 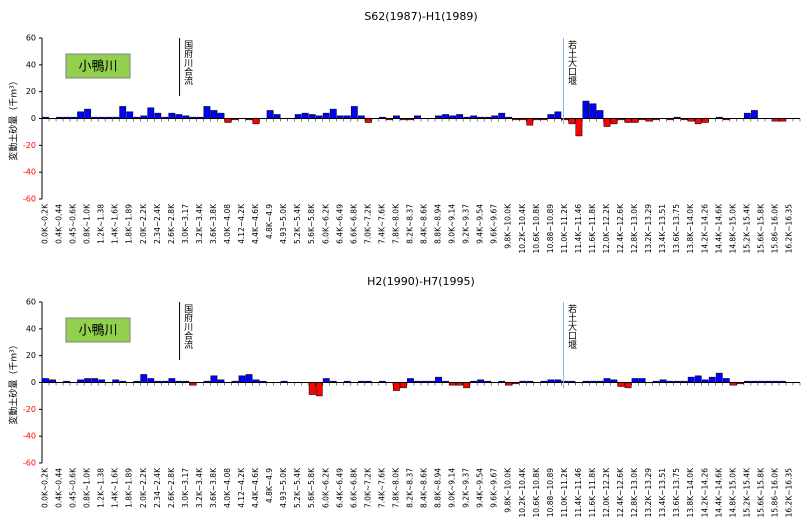 I want to click on y-tick-label: 40, so click(x=31, y=328).